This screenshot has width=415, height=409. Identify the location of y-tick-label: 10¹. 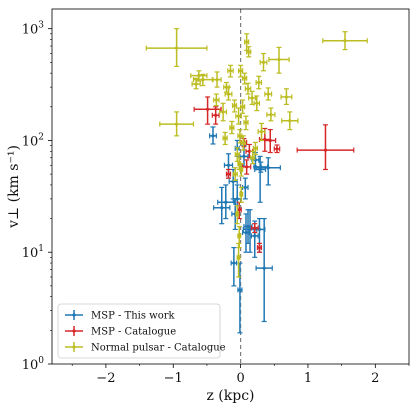
(33, 252).